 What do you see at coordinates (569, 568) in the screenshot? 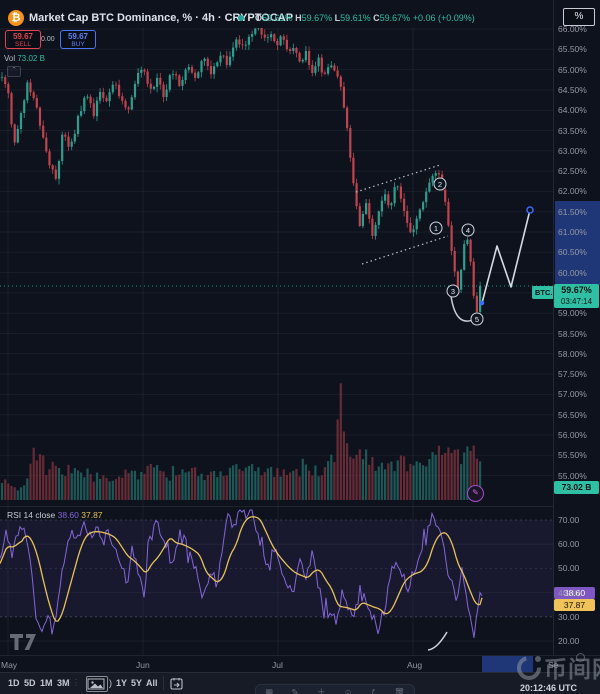
I see `rsi-axis-label: 50.00` at bounding box center [569, 568].